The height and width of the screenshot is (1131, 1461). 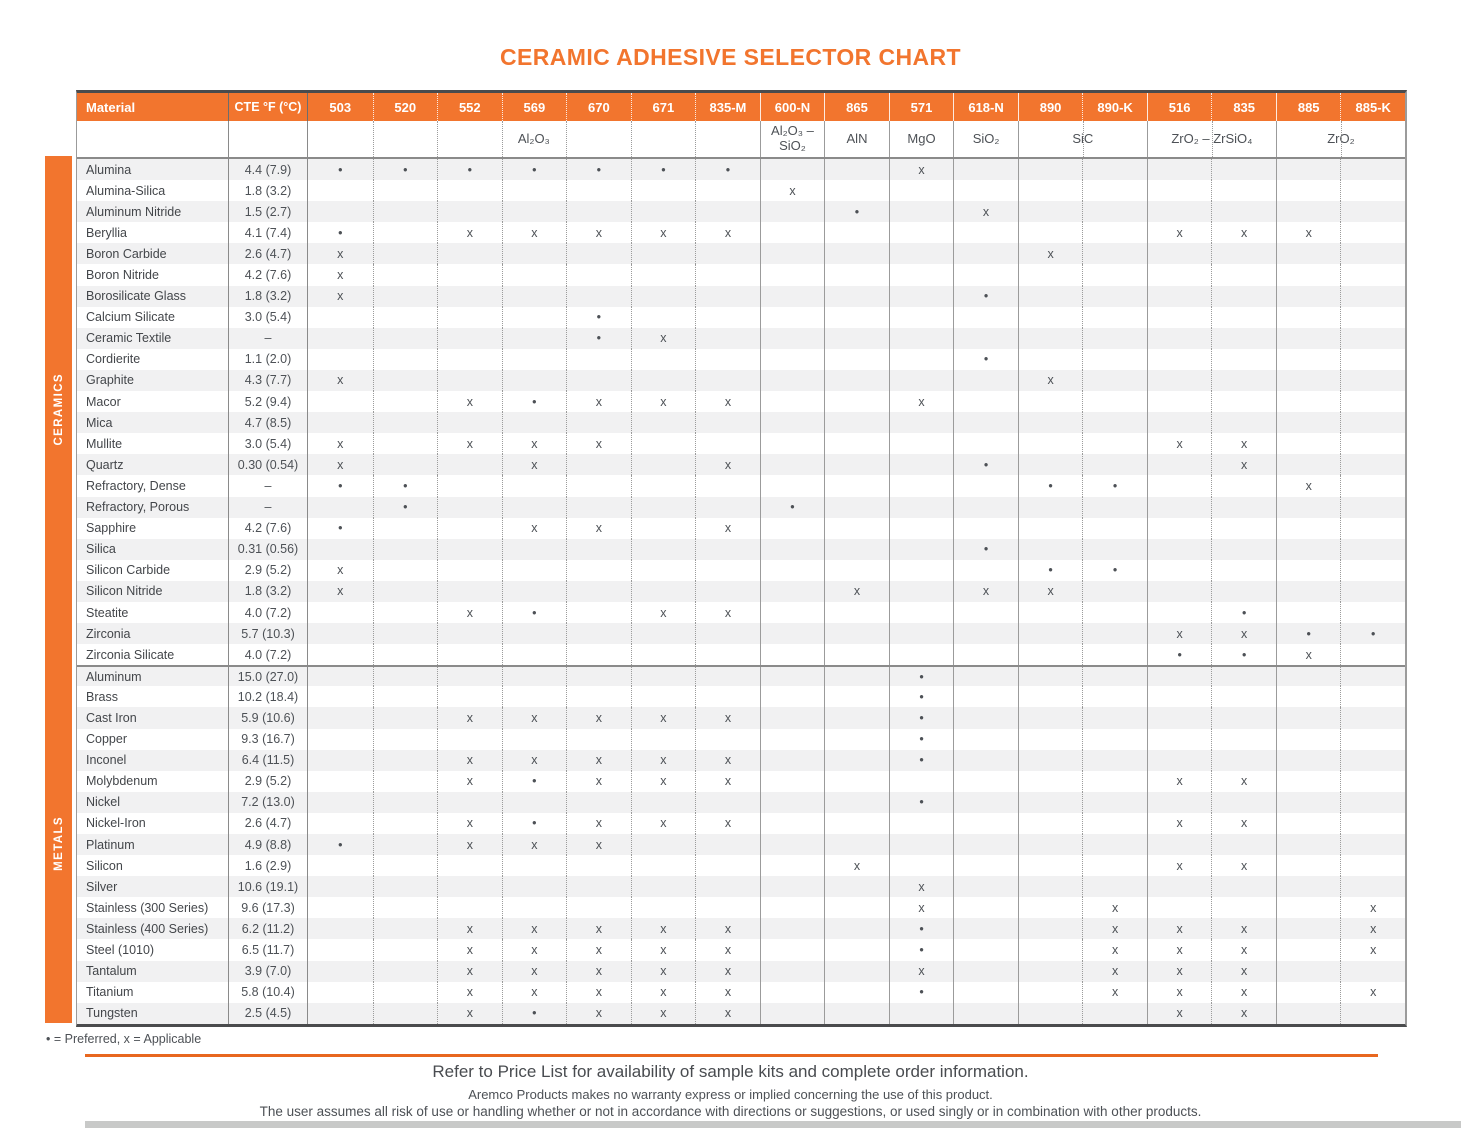 I want to click on cte-cell: 4.9 (8.8), so click(x=268, y=845).